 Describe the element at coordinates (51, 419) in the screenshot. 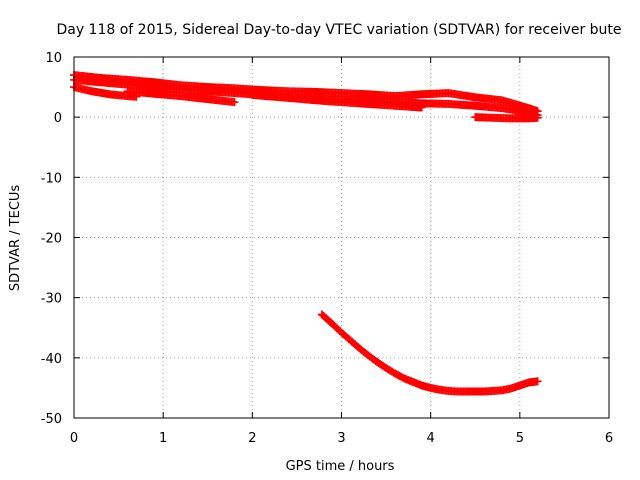

I see `y-tick-label: -50` at that location.